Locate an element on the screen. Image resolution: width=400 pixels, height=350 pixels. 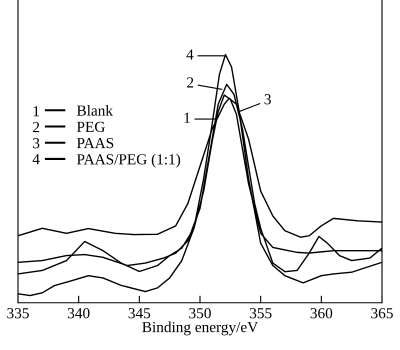
annotation: 4 is located at coordinates (190, 54).